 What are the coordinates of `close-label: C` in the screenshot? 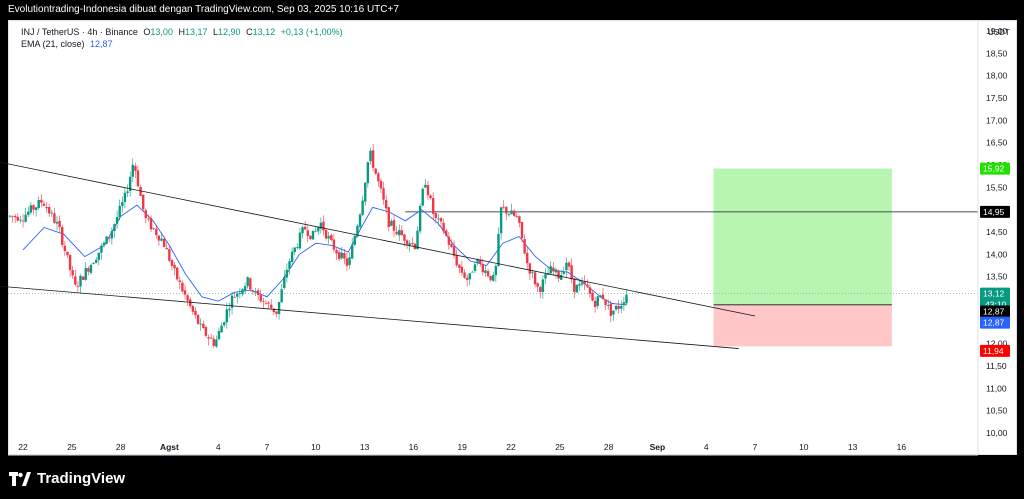 It's located at (249, 32).